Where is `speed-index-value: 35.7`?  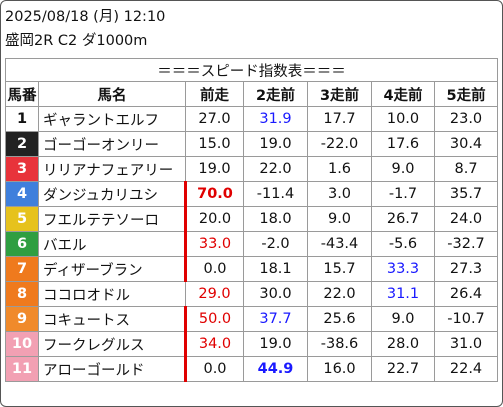 speed-index-value: 35.7 is located at coordinates (466, 194).